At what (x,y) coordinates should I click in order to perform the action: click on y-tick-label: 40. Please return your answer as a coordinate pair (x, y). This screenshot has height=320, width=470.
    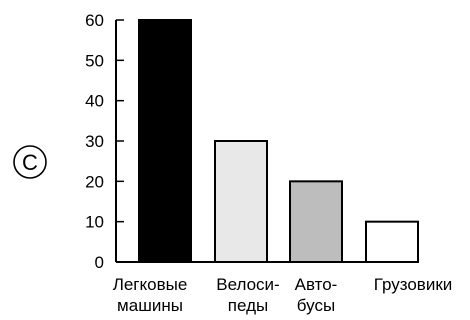
    Looking at the image, I should click on (94, 101).